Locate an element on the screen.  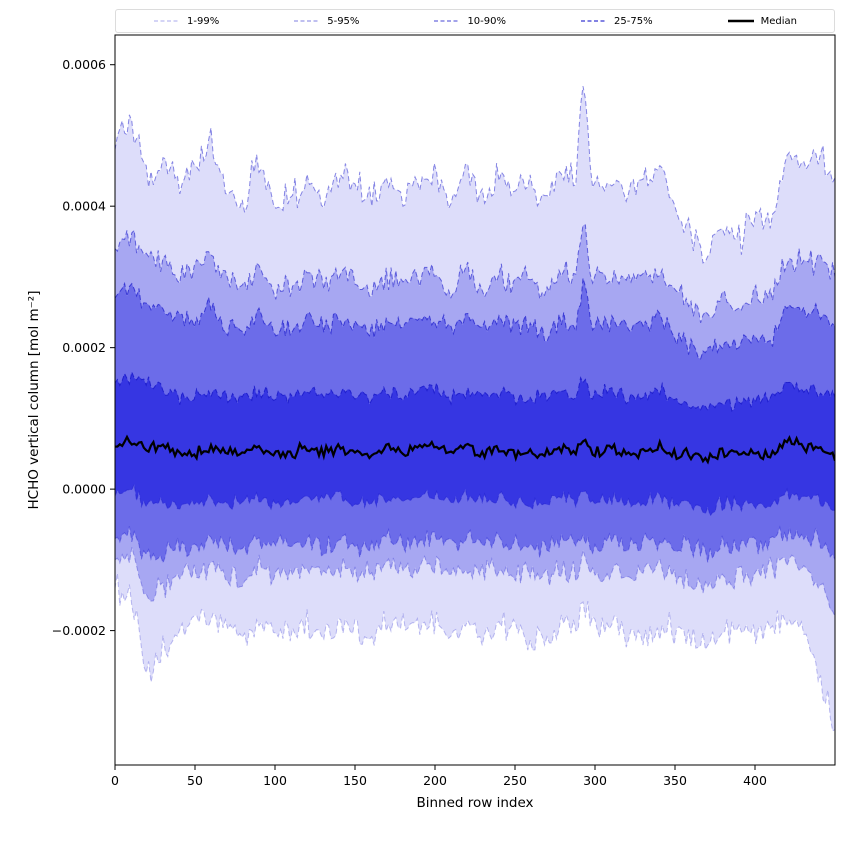
legend-item-label: 10-90% is located at coordinates (486, 21).